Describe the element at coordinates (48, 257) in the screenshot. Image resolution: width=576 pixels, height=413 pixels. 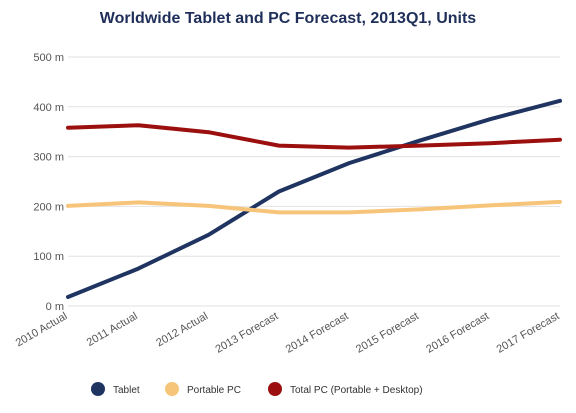
I see `y-tick-label: 100 m` at that location.